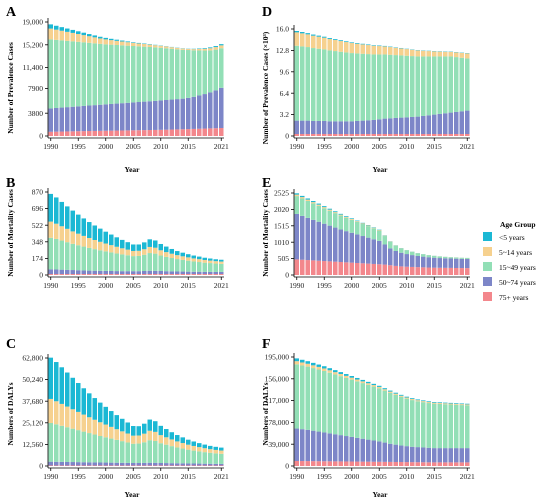 Image resolution: width=550 pixels, height=501 pixels. Describe the element at coordinates (133, 476) in the screenshot. I see `x-tick-label: 2005` at that location.